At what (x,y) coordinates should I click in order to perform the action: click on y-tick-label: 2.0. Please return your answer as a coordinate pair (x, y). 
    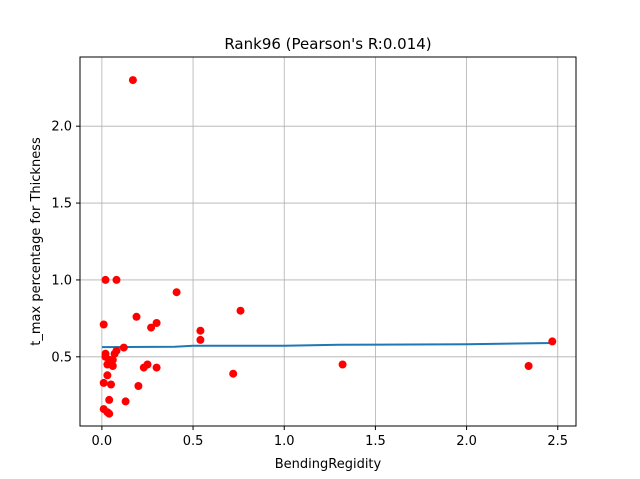
    Looking at the image, I should click on (61, 127).